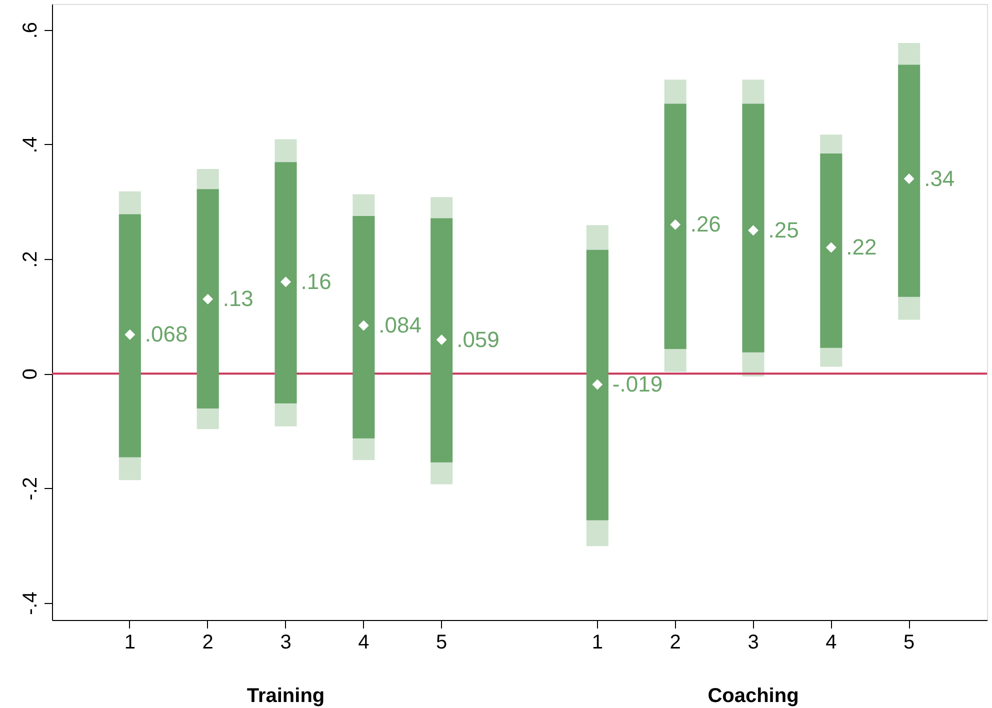 The height and width of the screenshot is (708, 992). I want to click on y-tick-label: -.4, so click(31, 603).